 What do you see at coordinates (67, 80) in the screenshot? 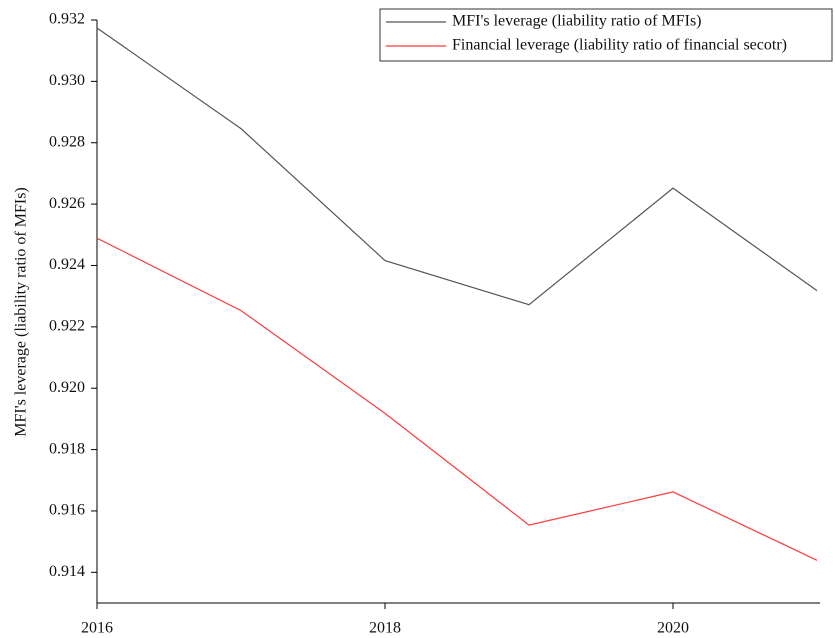
I see `y-tick-label: 0.930` at bounding box center [67, 80].